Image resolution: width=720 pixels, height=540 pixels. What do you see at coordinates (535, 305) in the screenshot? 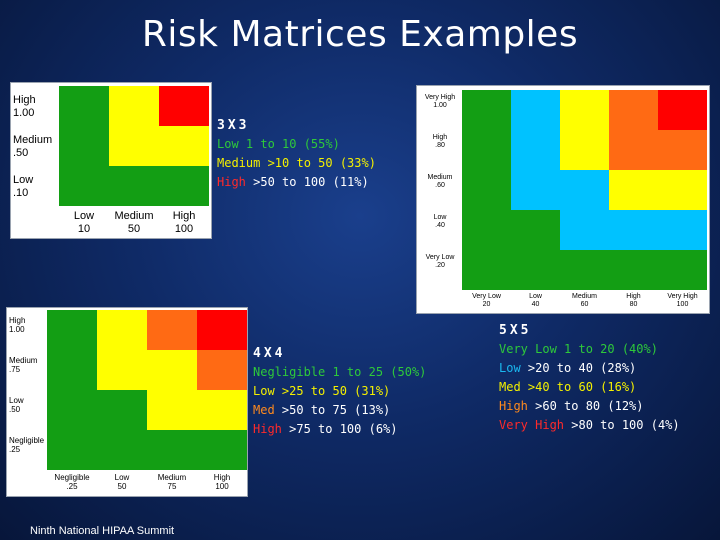
I see `x-label-value: 40` at bounding box center [535, 305].